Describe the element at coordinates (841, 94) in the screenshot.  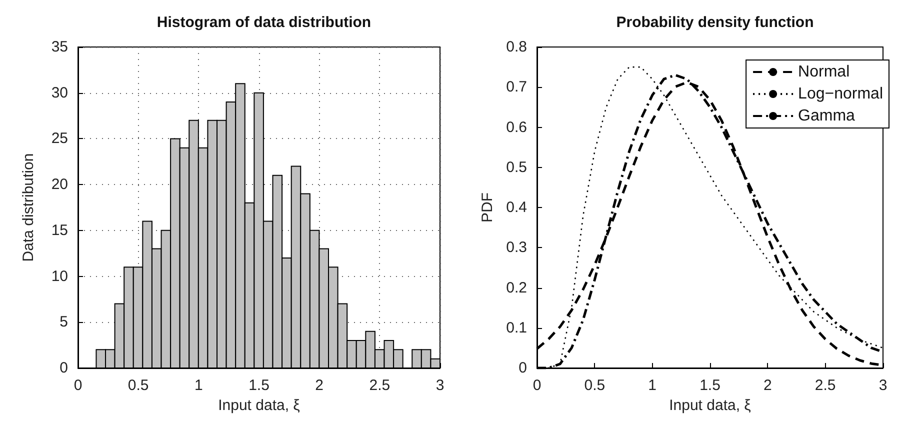
I see `legend-label: Log−normal` at that location.